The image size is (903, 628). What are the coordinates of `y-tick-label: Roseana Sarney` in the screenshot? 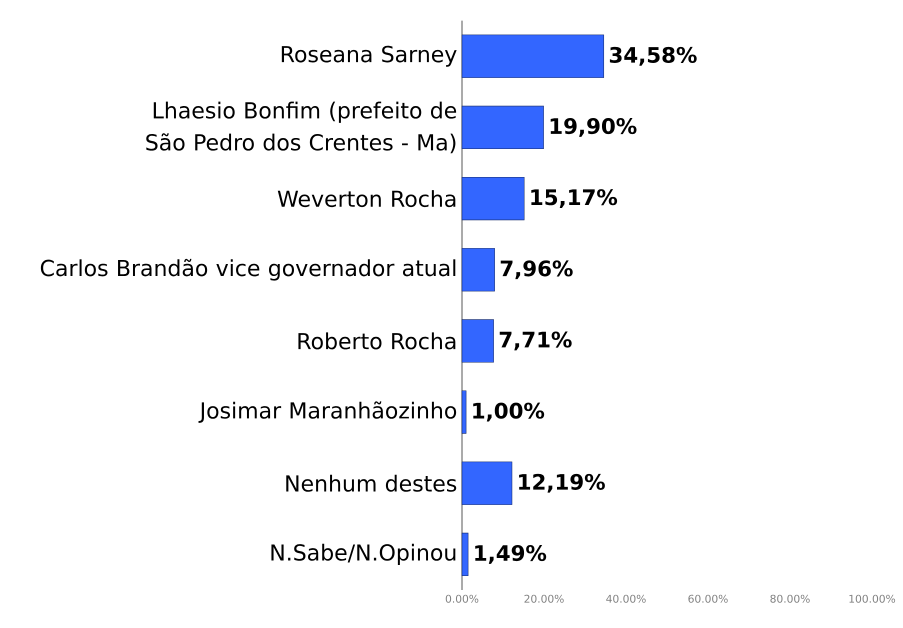 It's located at (369, 56).